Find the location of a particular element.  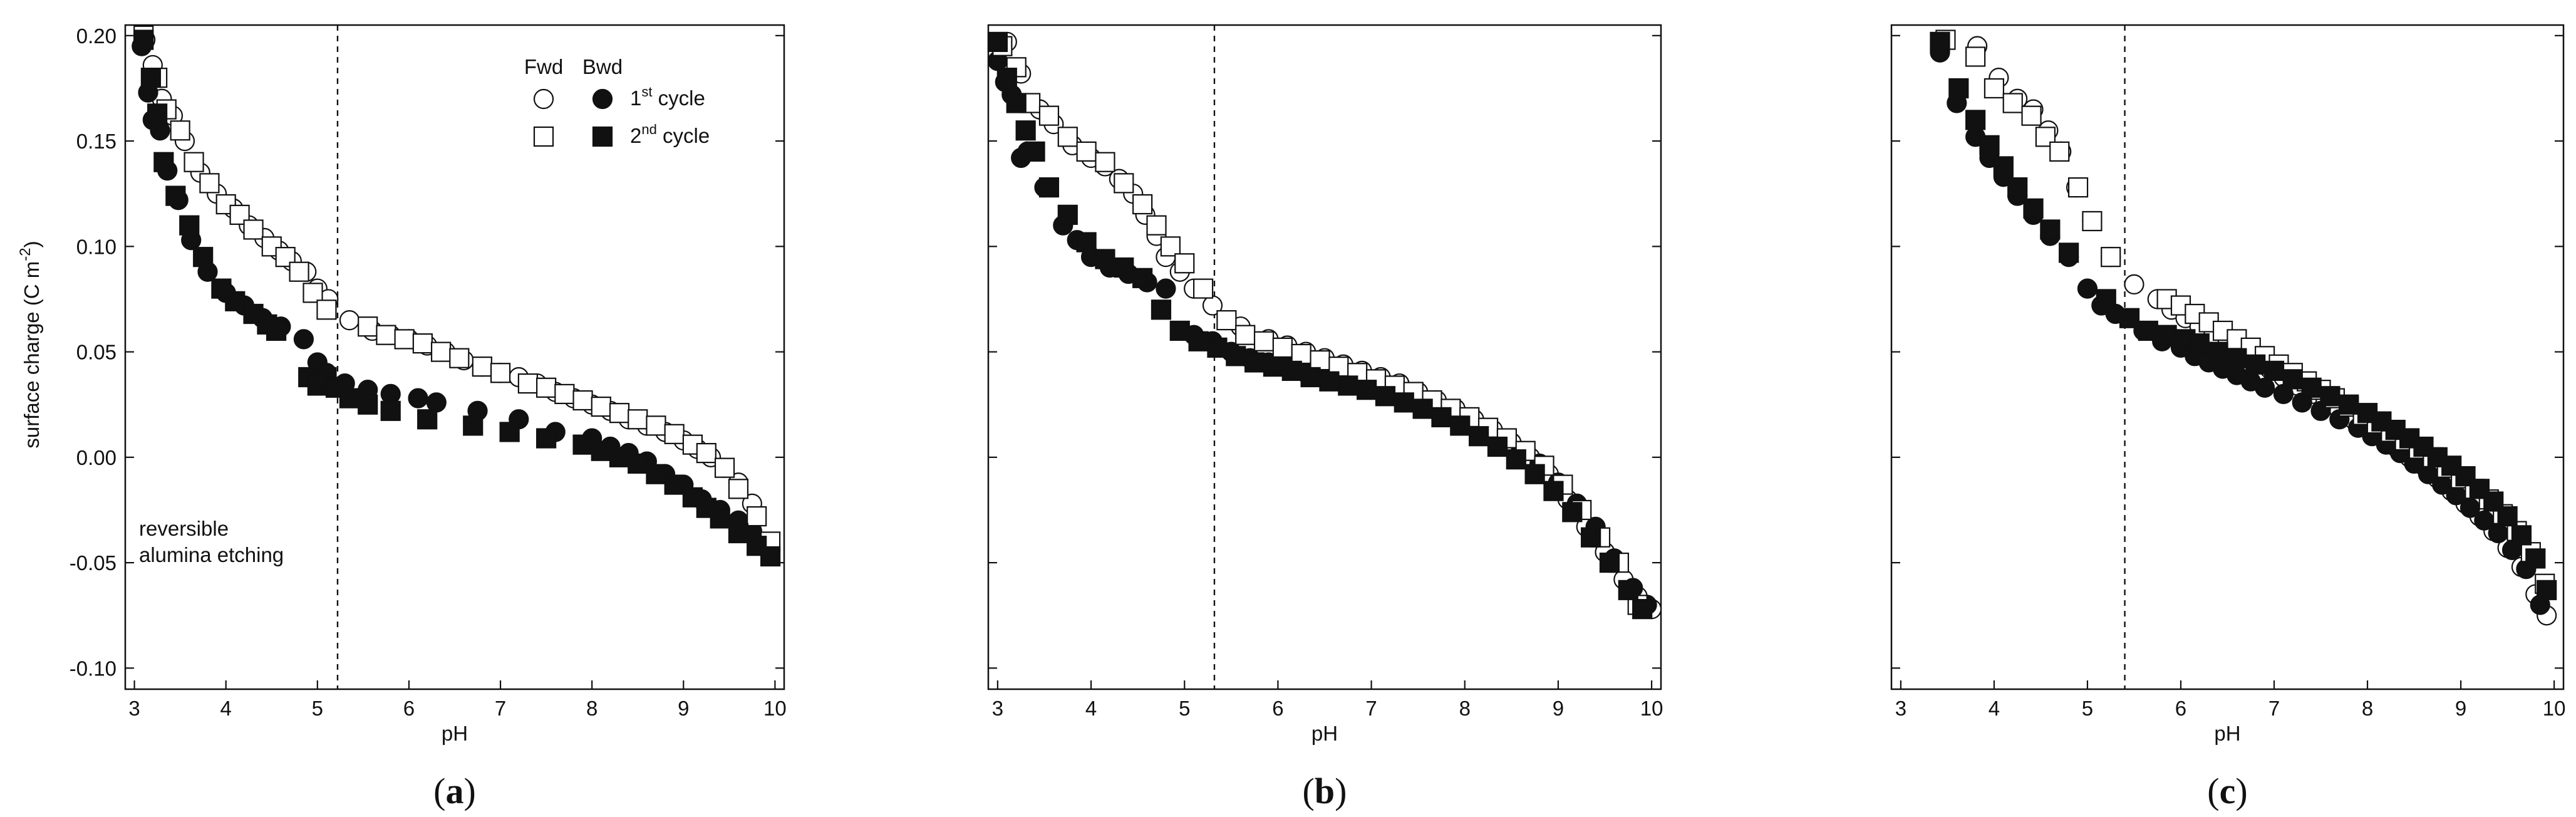

panel-label: (c) is located at coordinates (2227, 791).